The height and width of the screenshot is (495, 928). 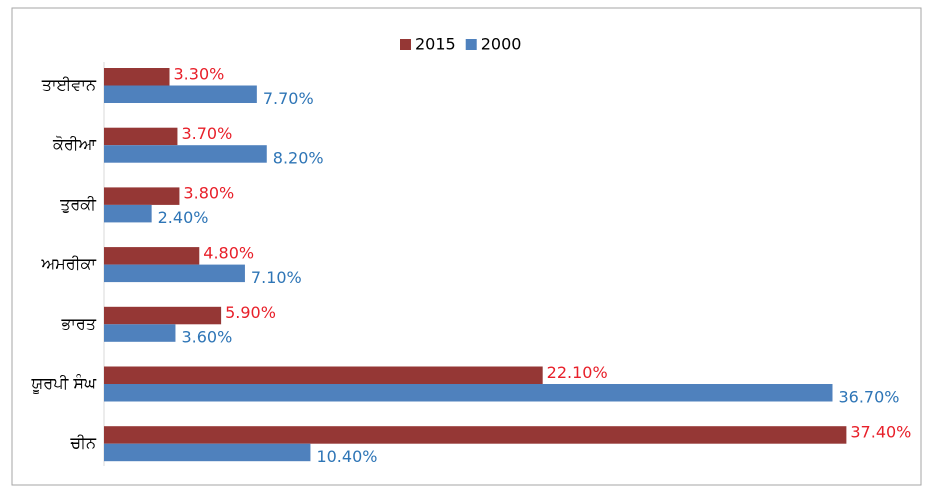 I want to click on value-label: 37.40%, so click(x=880, y=431).